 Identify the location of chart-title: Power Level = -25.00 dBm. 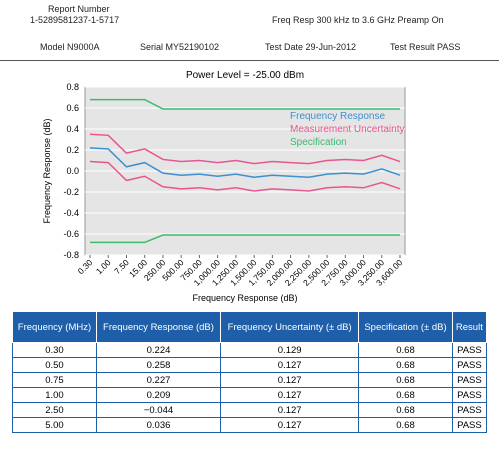
(245, 75).